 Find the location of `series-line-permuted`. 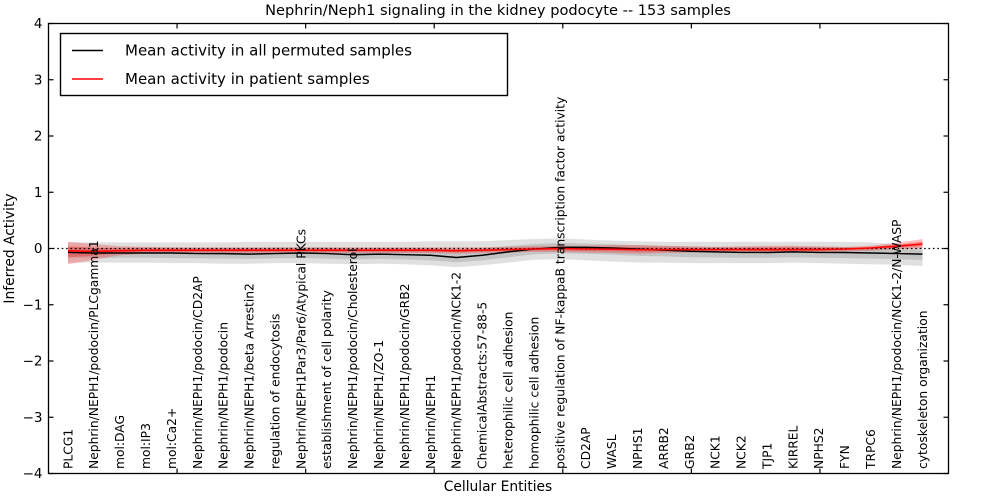

series-line-permuted is located at coordinates (495, 252).